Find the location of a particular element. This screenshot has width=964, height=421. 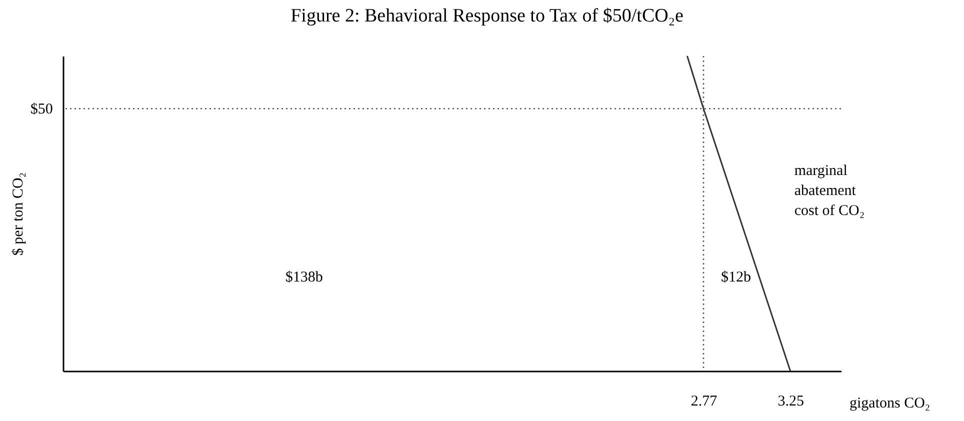

x-axis-title: gigatons CO₂ is located at coordinates (890, 404).